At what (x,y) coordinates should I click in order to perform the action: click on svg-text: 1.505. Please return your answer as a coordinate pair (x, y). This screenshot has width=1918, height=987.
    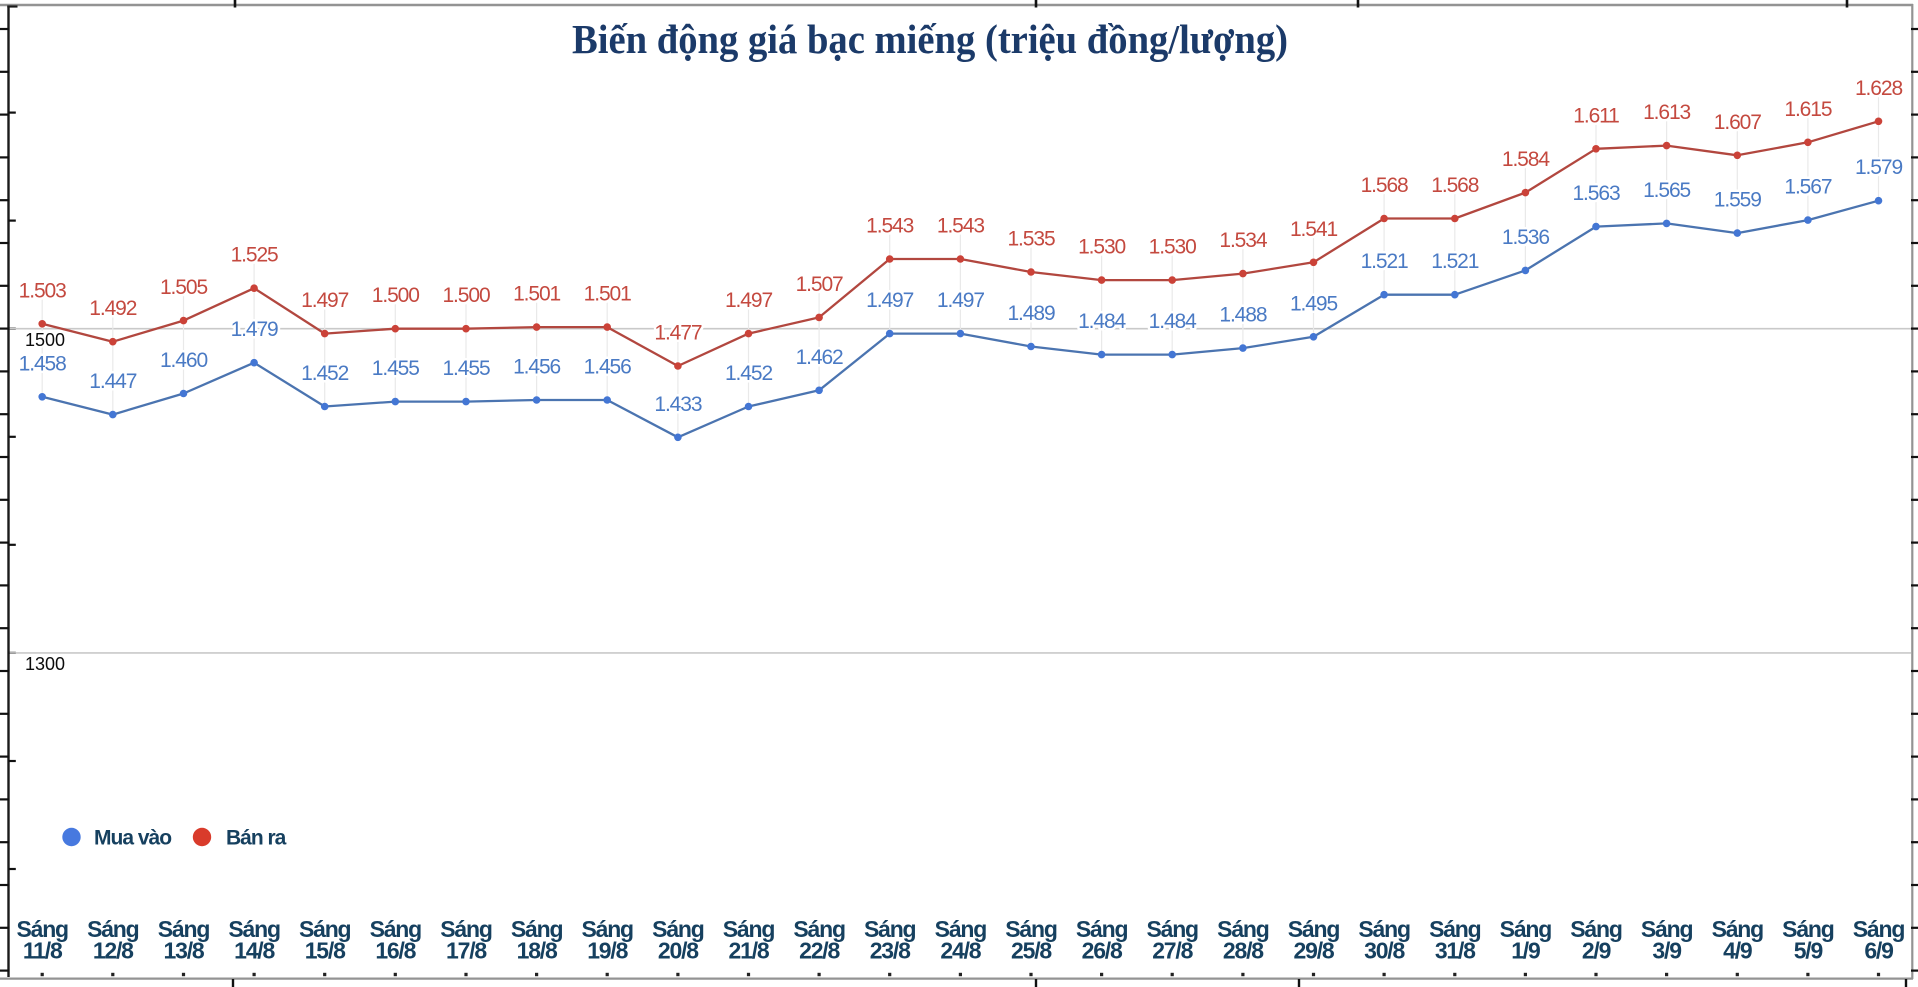
    Looking at the image, I should click on (183, 287).